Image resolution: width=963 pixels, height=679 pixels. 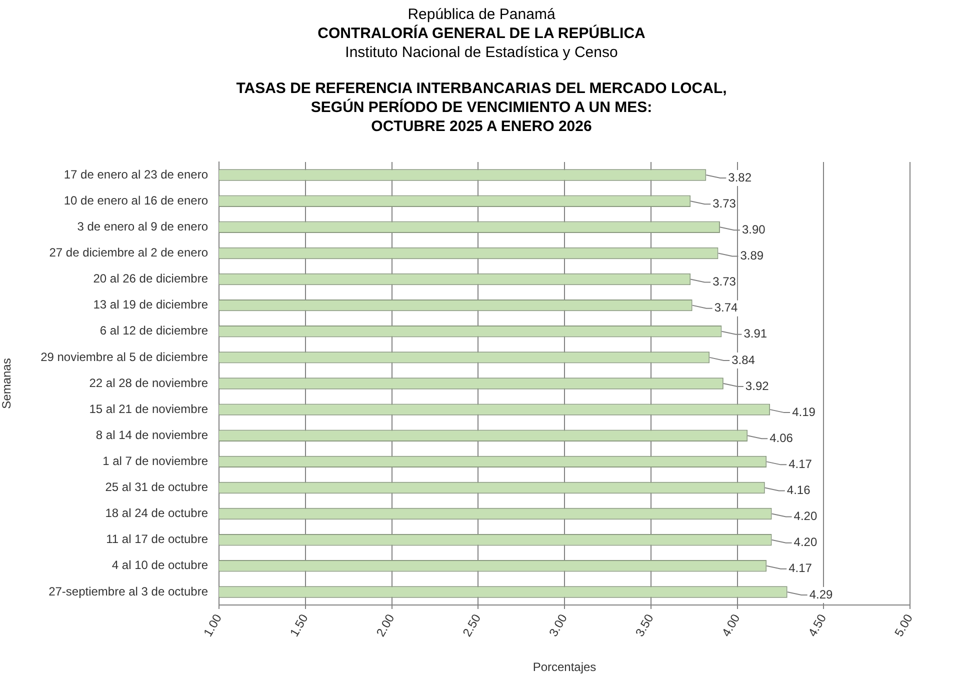 What do you see at coordinates (136, 174) in the screenshot?
I see `y-tick-label: 17 de enero al 23 de enero` at bounding box center [136, 174].